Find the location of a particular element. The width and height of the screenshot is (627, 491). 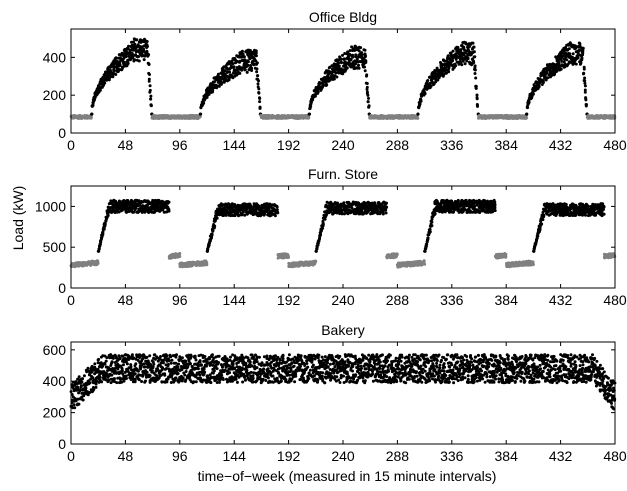

x-tick-label: 192 is located at coordinates (289, 145).